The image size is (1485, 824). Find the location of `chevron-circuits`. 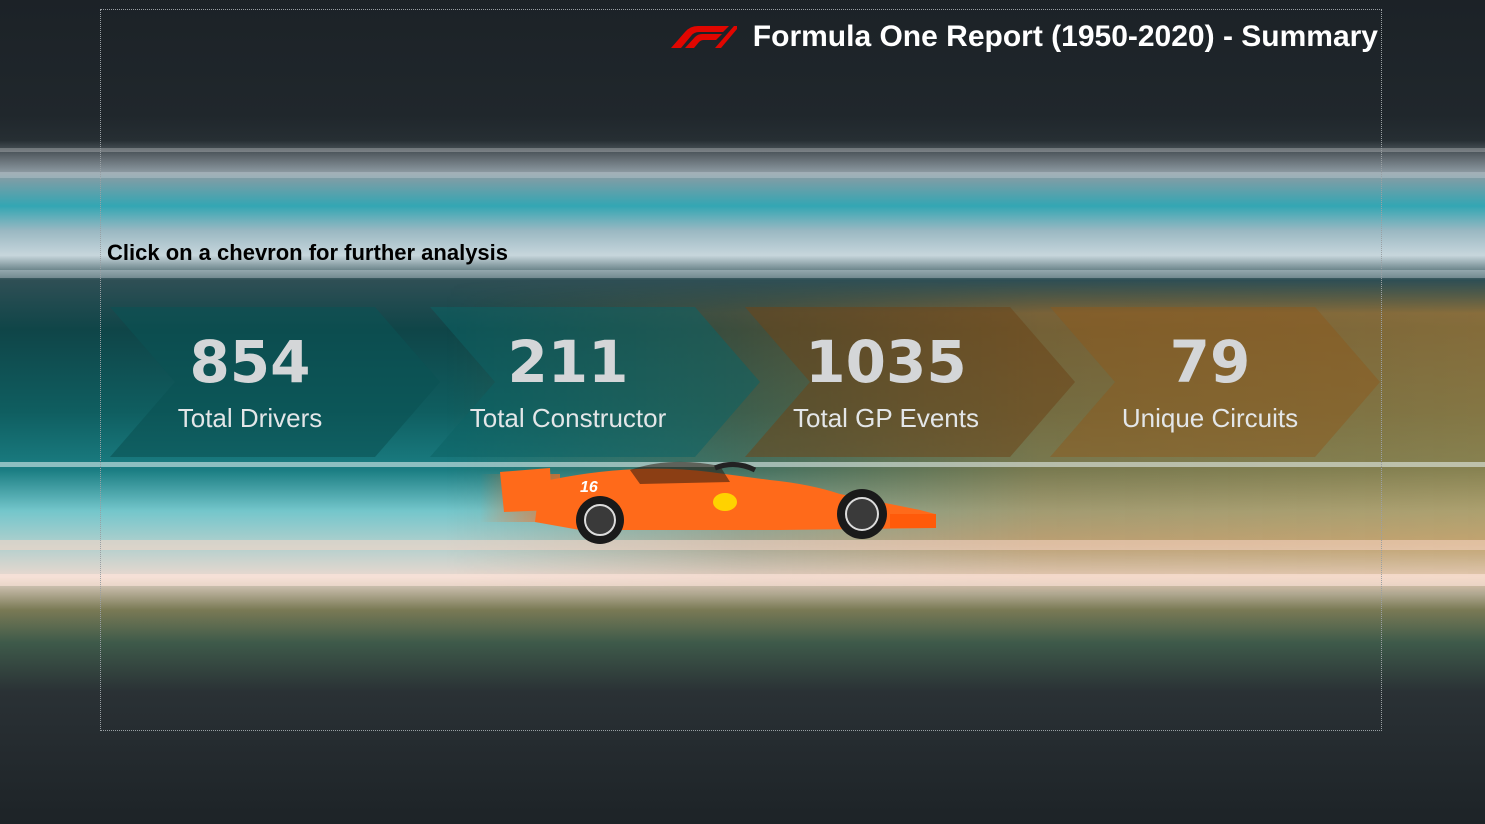

chevron-circuits is located at coordinates (1215, 382).